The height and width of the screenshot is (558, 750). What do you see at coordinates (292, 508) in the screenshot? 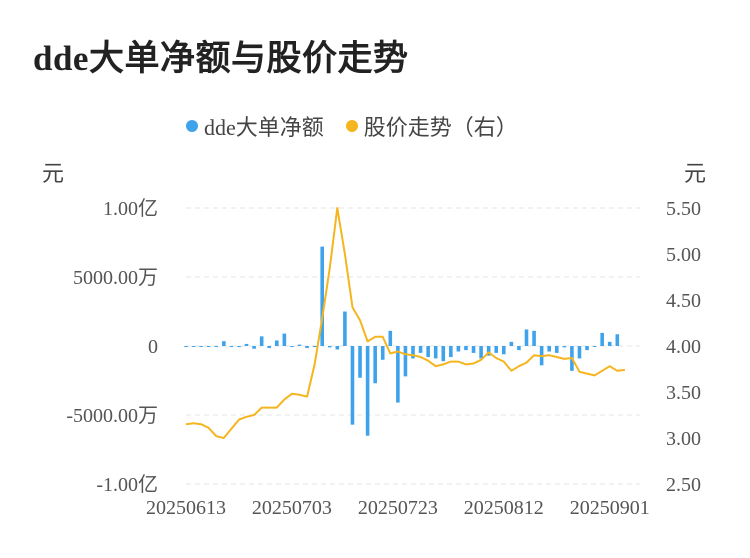
I see `x-tick-label: 20250703` at bounding box center [292, 508].